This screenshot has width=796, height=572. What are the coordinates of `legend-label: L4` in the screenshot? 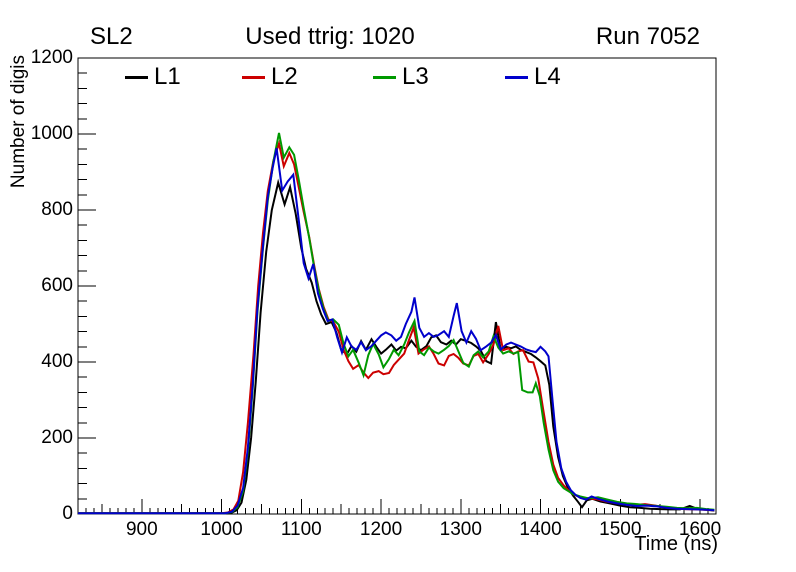 It's located at (547, 76).